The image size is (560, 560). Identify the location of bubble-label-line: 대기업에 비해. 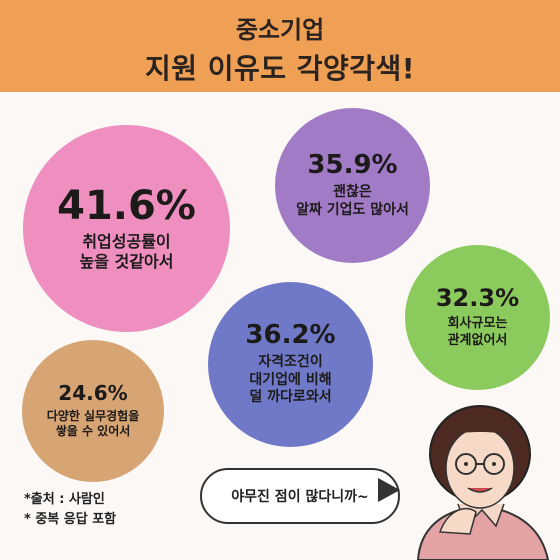
(290, 379).